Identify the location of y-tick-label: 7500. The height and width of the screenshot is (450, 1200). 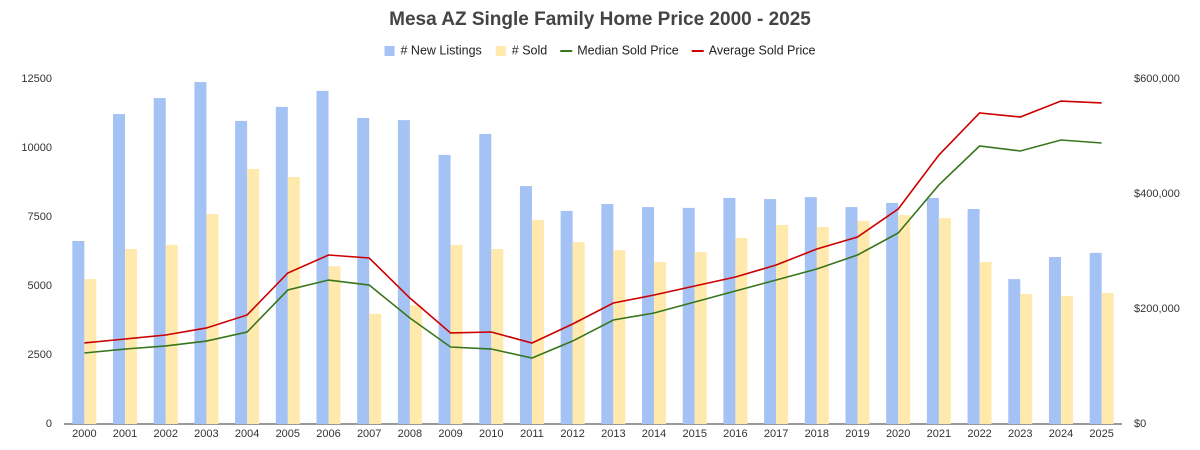
(40, 217).